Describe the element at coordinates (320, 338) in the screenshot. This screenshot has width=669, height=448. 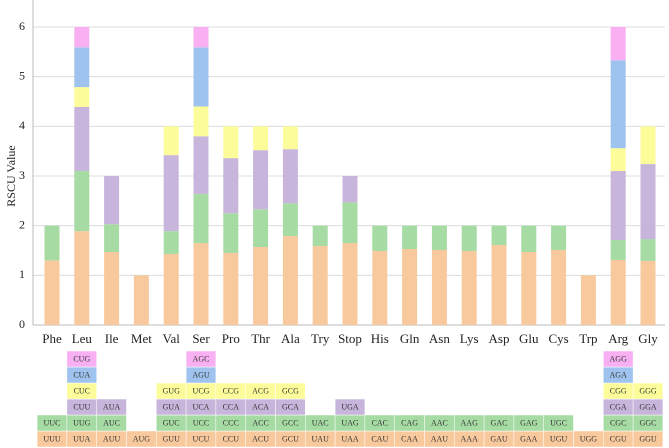
I see `x-tick-label: Try` at that location.